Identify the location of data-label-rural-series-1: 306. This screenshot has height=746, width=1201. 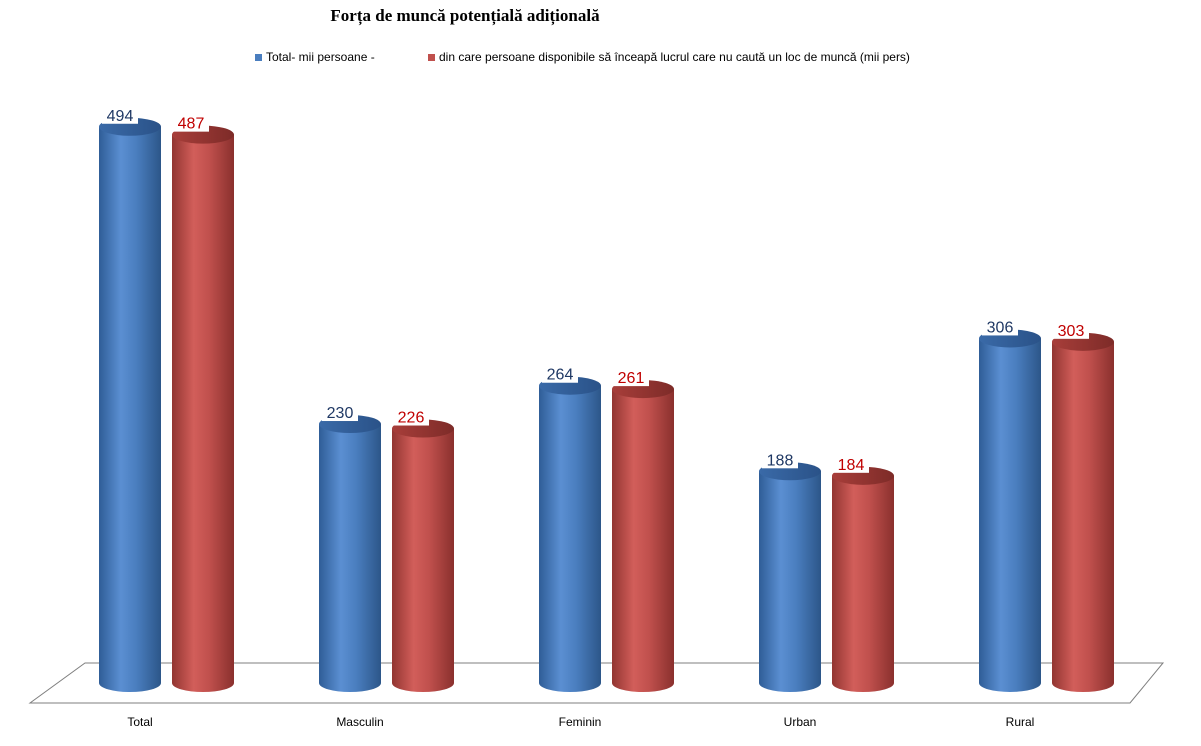
(1000, 327).